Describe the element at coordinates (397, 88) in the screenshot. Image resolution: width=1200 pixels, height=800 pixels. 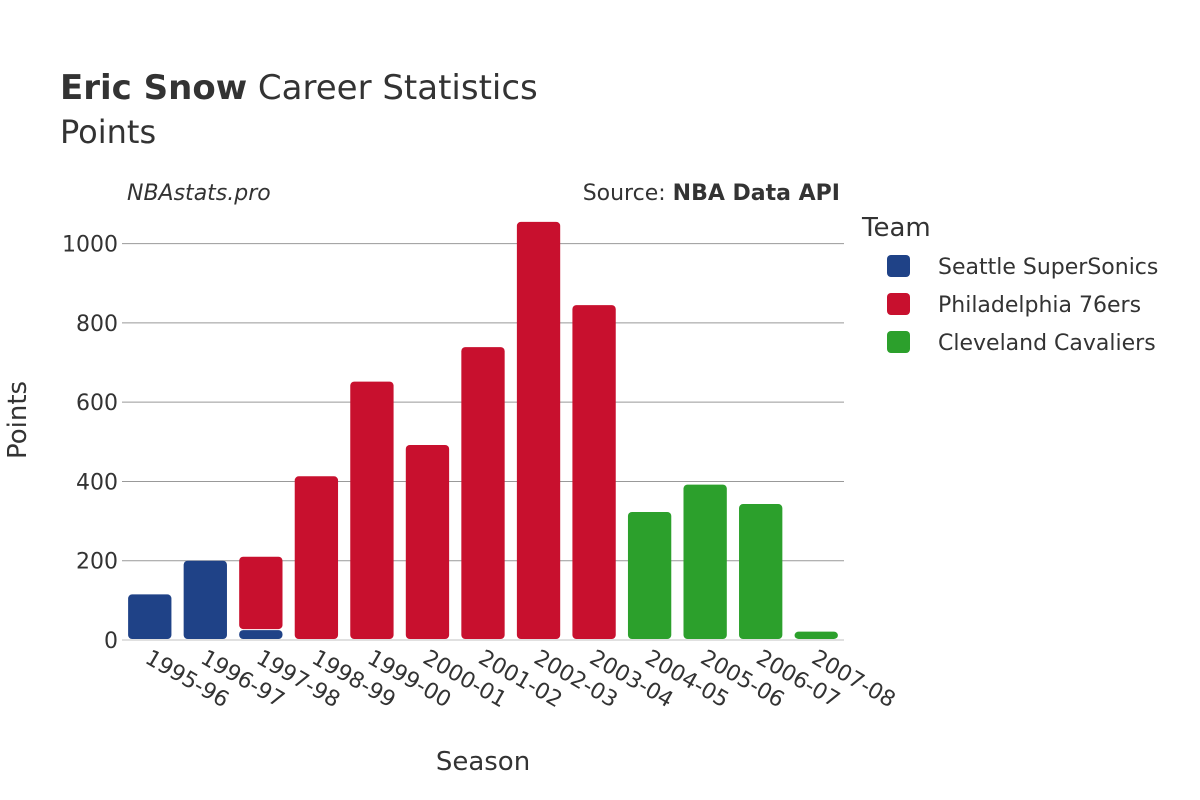
I see `title-rest: Career Statistics` at that location.